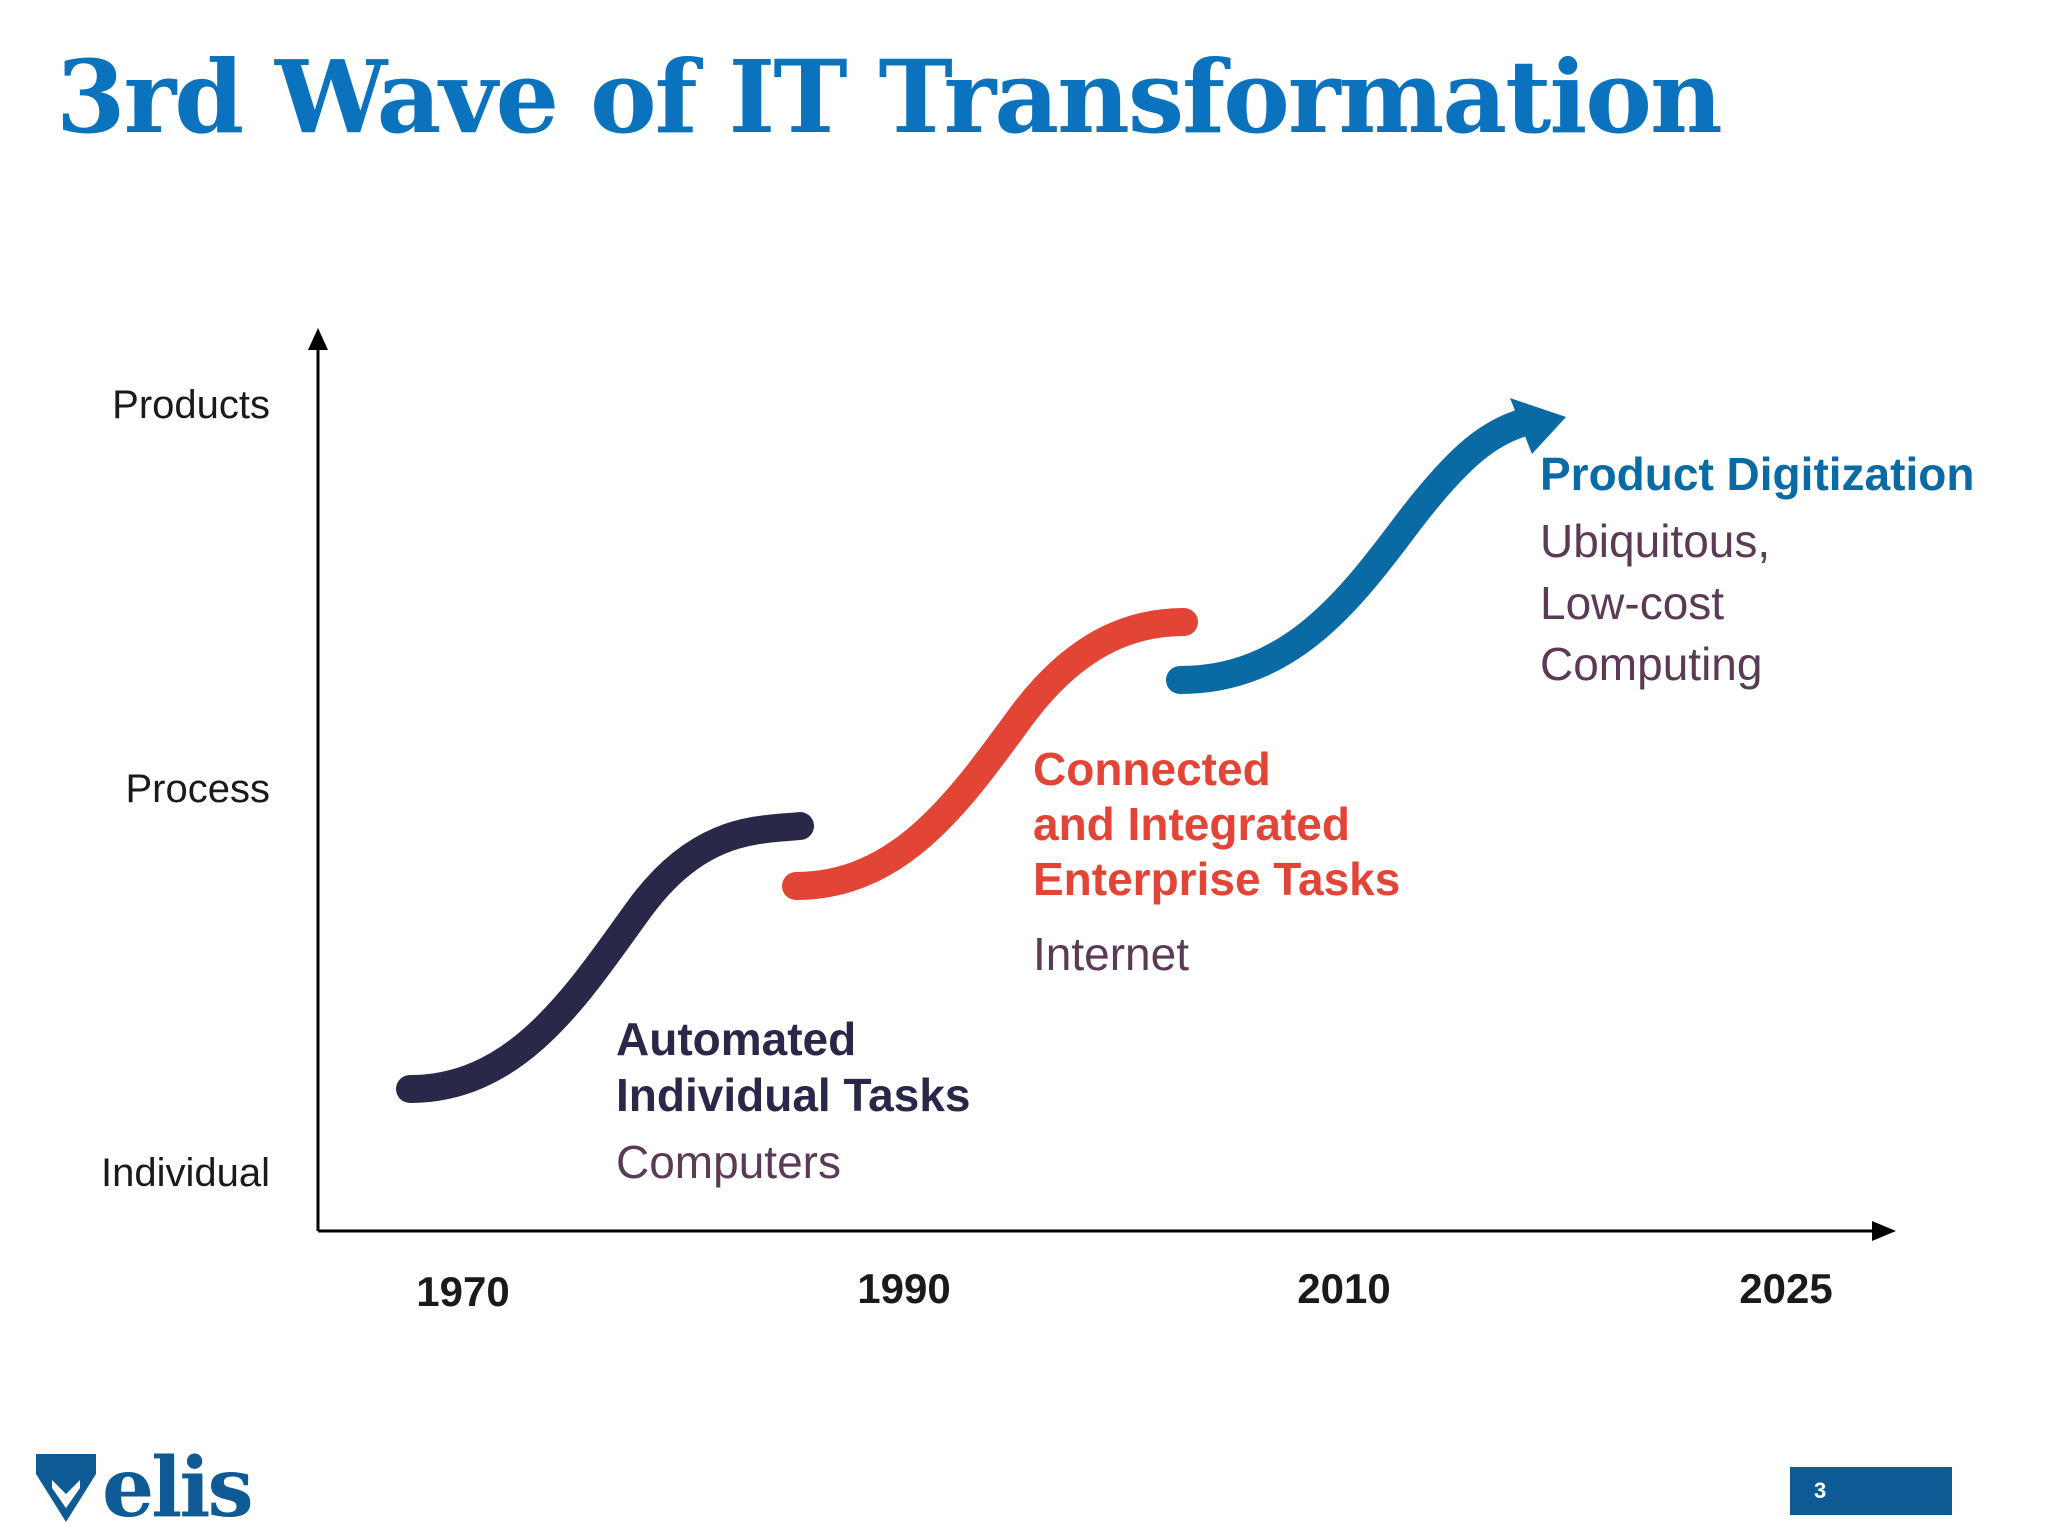  What do you see at coordinates (1884, 1231) in the screenshot?
I see `x-axis-arrowhead` at bounding box center [1884, 1231].